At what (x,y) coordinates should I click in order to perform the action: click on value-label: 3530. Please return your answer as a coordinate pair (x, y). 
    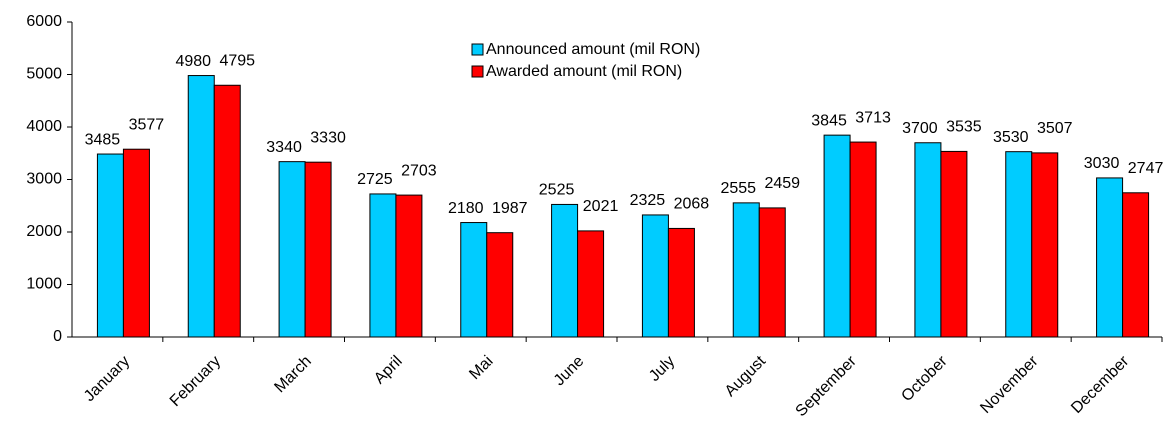
    Looking at the image, I should click on (1011, 137).